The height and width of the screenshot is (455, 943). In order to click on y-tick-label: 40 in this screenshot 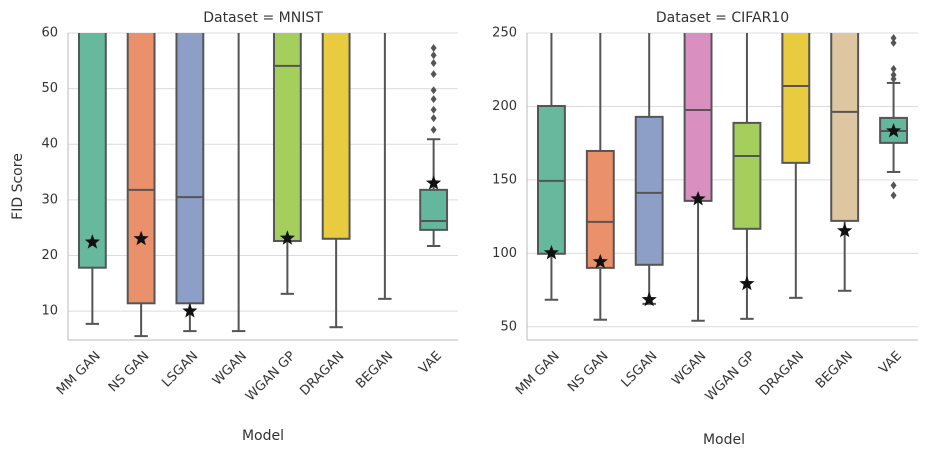, I will do `click(49, 144)`.